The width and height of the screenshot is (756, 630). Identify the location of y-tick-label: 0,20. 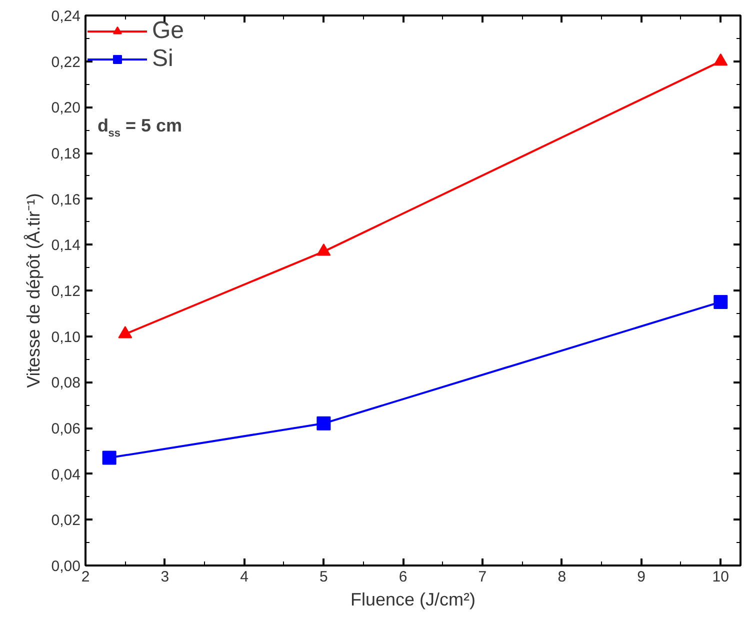
(66, 108).